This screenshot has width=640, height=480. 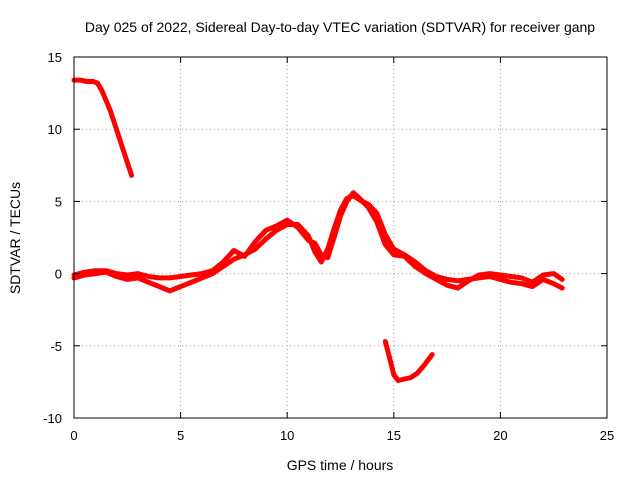 What do you see at coordinates (58, 201) in the screenshot?
I see `y-tick-label: 5` at bounding box center [58, 201].